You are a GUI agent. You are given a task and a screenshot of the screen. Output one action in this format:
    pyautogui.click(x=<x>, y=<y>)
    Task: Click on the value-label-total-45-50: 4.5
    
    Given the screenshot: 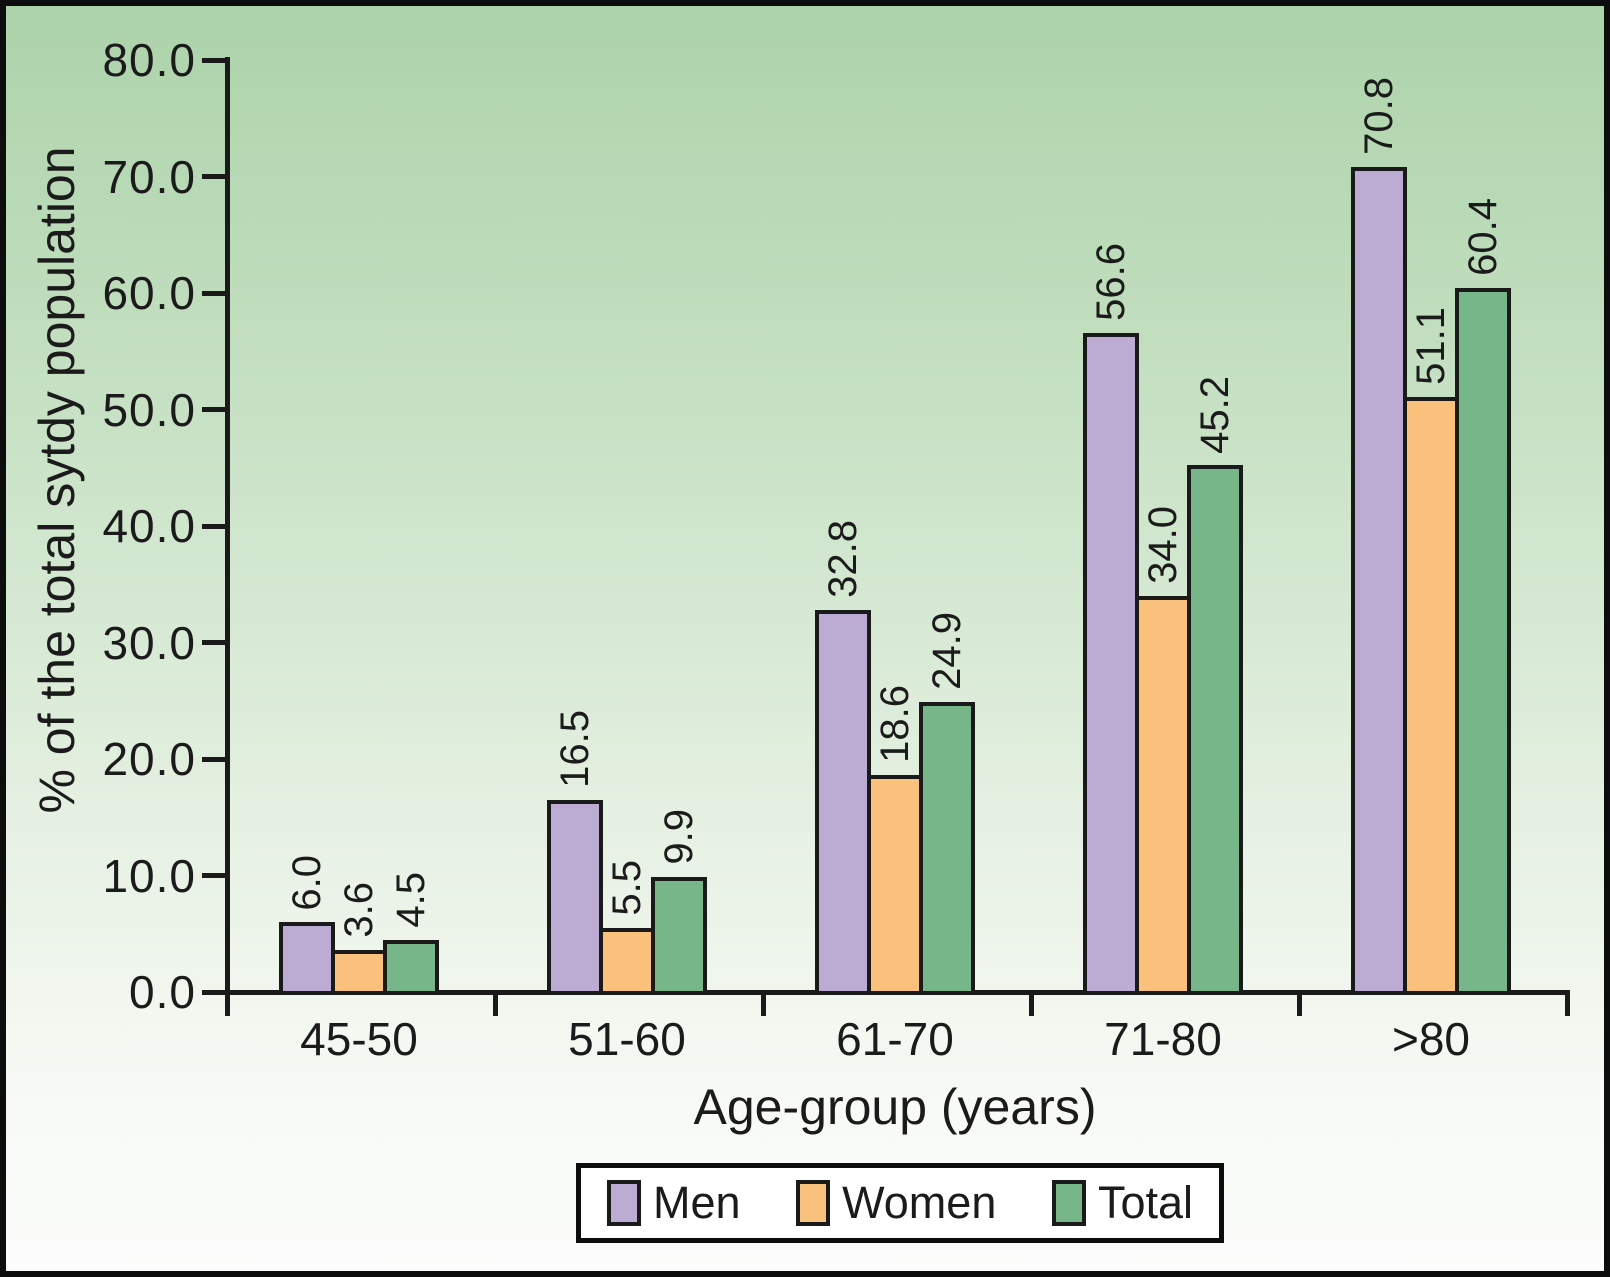 What is the action you would take?
    pyautogui.click(x=411, y=899)
    